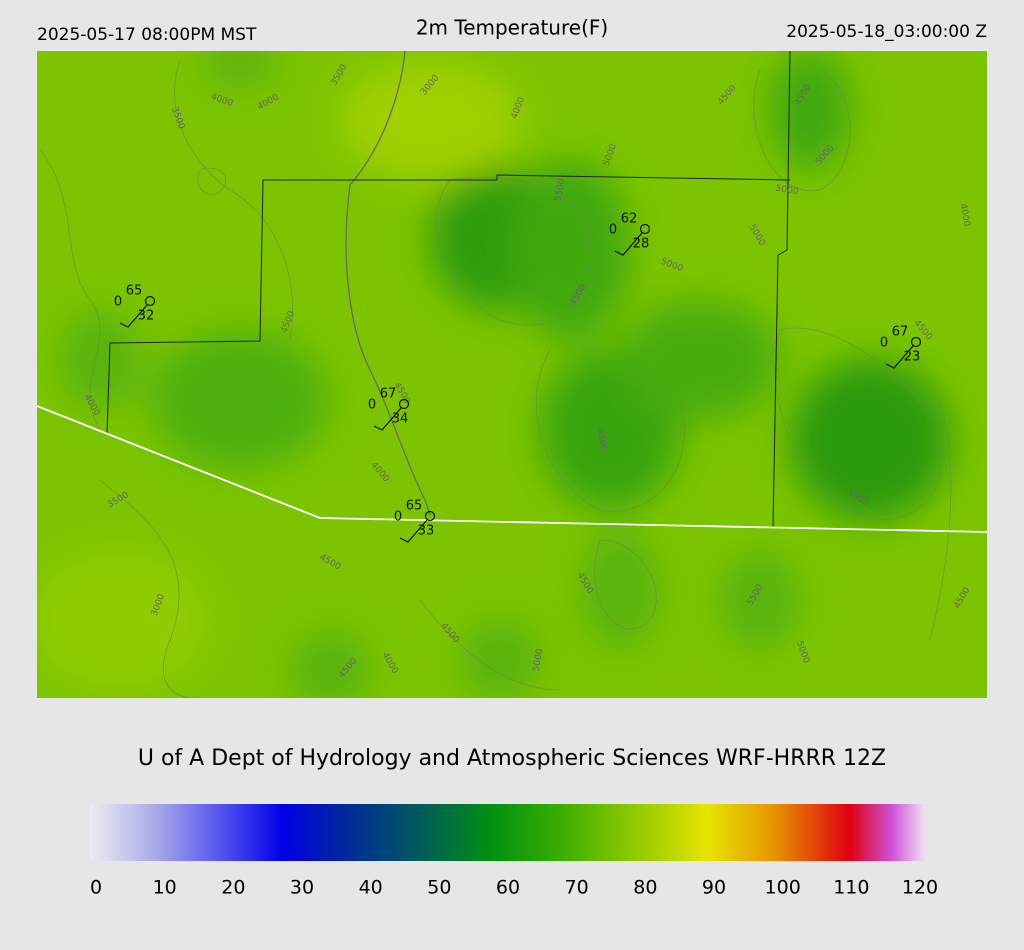 The image size is (1024, 950). I want to click on colorbar-tick-label: 30, so click(302, 888).